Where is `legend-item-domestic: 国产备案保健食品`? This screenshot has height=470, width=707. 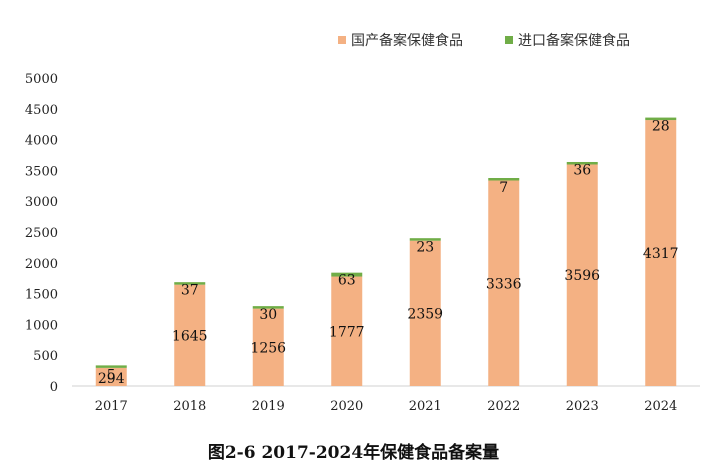 legend-item-domestic: 国产备案保健食品 is located at coordinates (400, 40).